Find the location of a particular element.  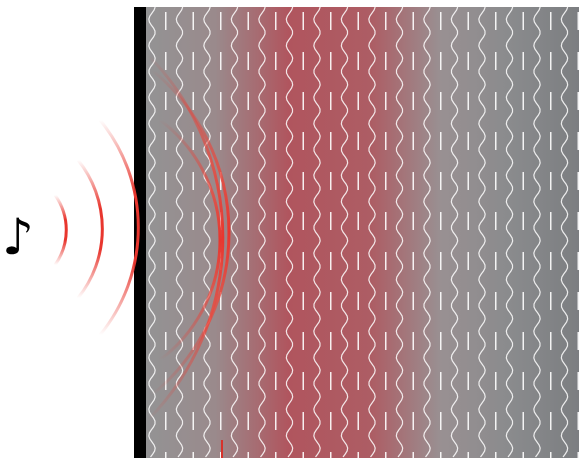

incoming-waves is located at coordinates (96, 227).